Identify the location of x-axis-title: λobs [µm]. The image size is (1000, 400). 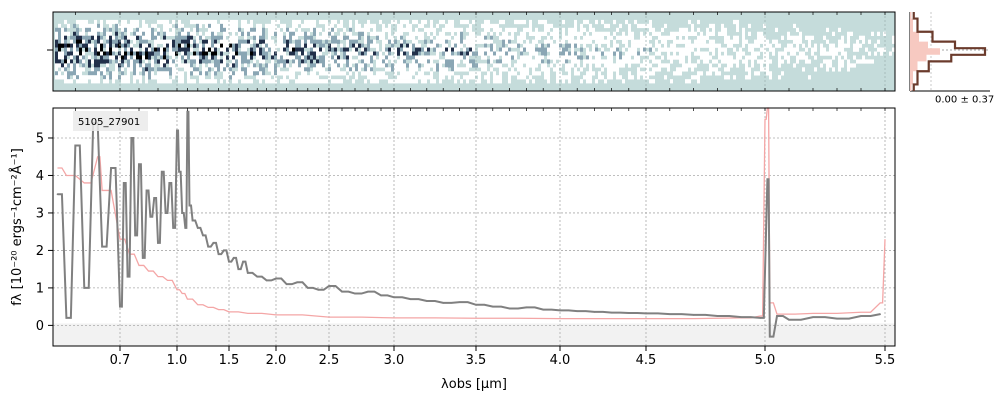
(474, 384).